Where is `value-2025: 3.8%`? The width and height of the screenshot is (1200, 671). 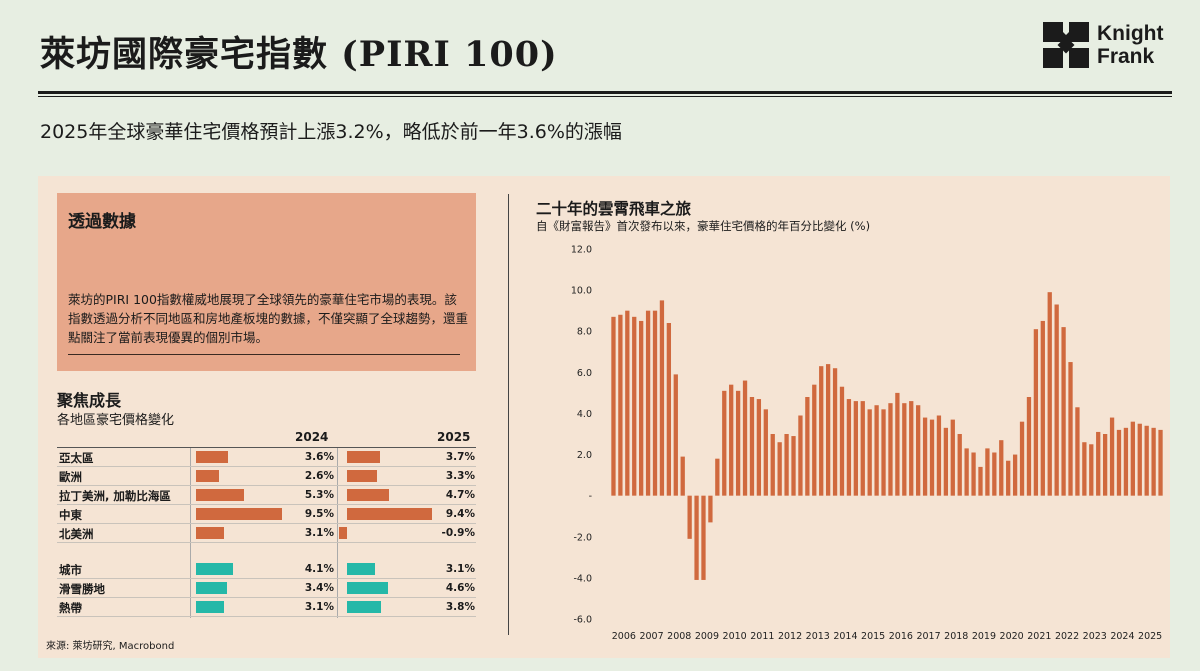 value-2025: 3.8% is located at coordinates (460, 607).